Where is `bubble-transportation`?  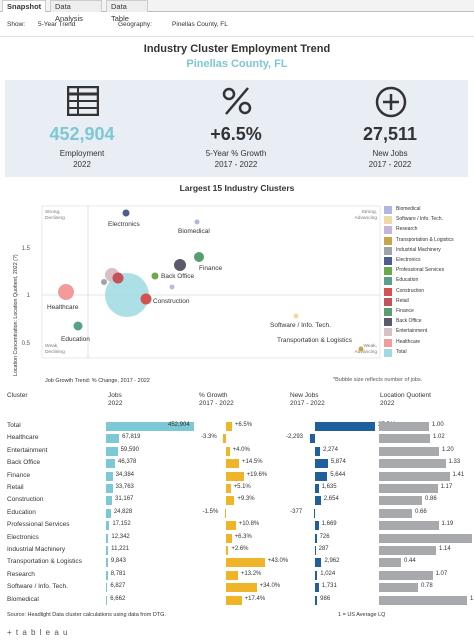
bubble-transportation is located at coordinates (361, 349).